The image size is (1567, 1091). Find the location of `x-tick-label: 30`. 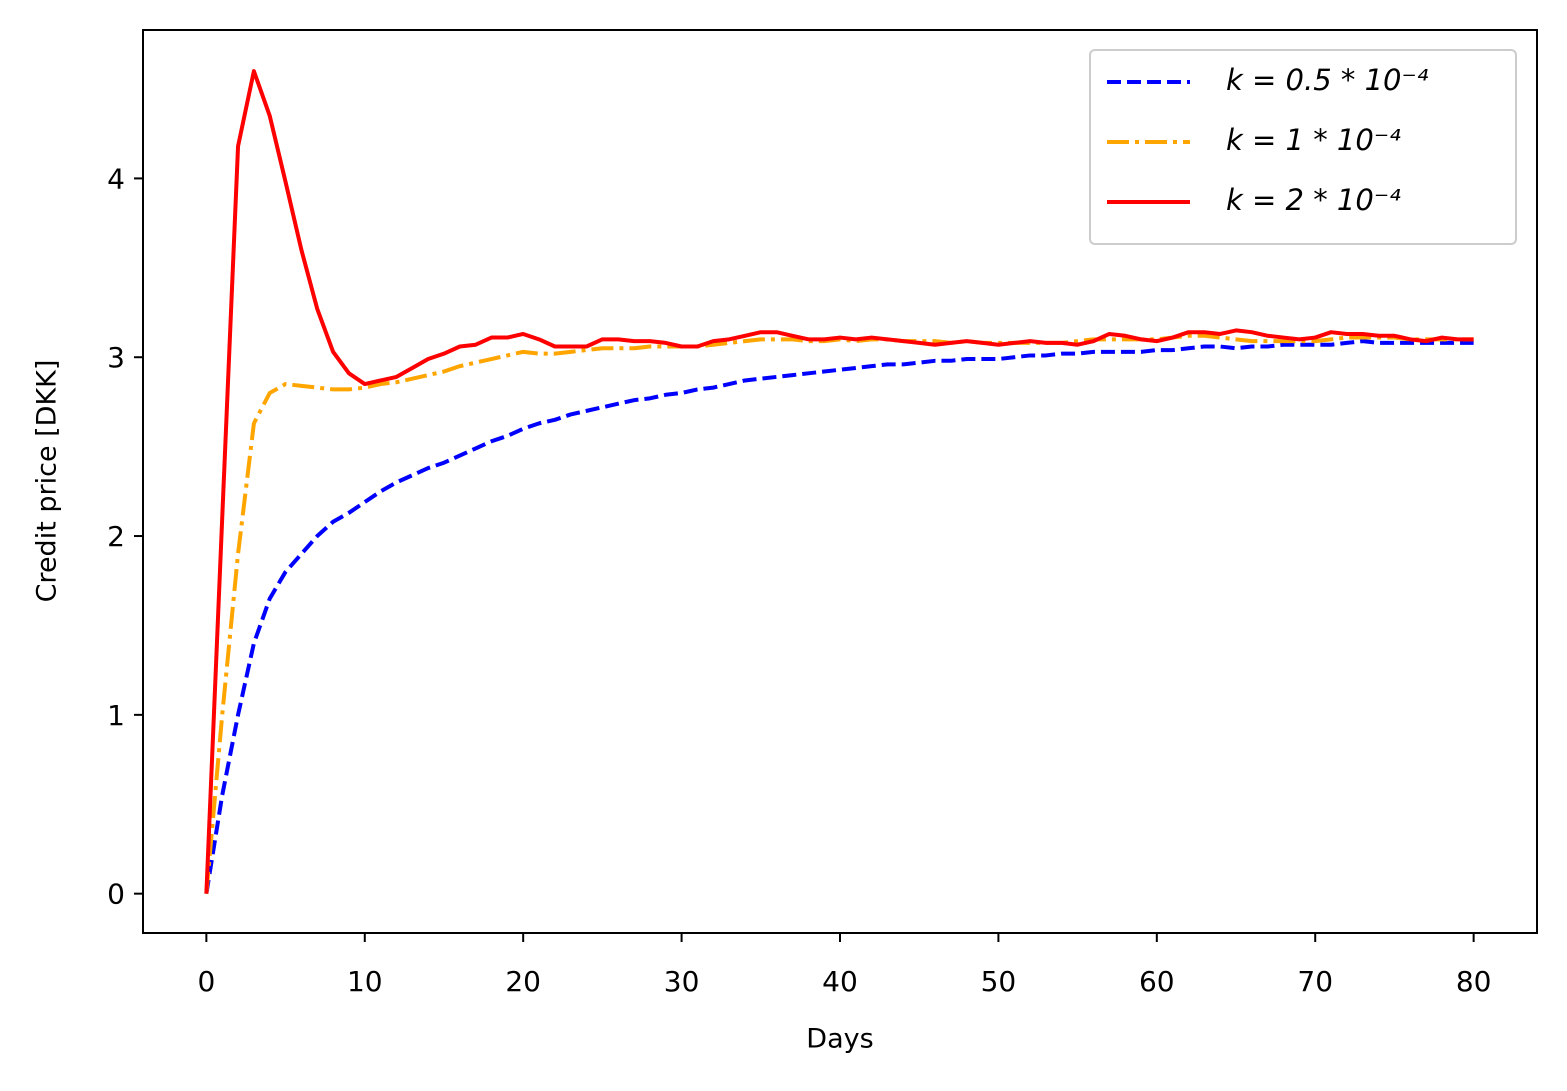

x-tick-label: 30 is located at coordinates (682, 981).